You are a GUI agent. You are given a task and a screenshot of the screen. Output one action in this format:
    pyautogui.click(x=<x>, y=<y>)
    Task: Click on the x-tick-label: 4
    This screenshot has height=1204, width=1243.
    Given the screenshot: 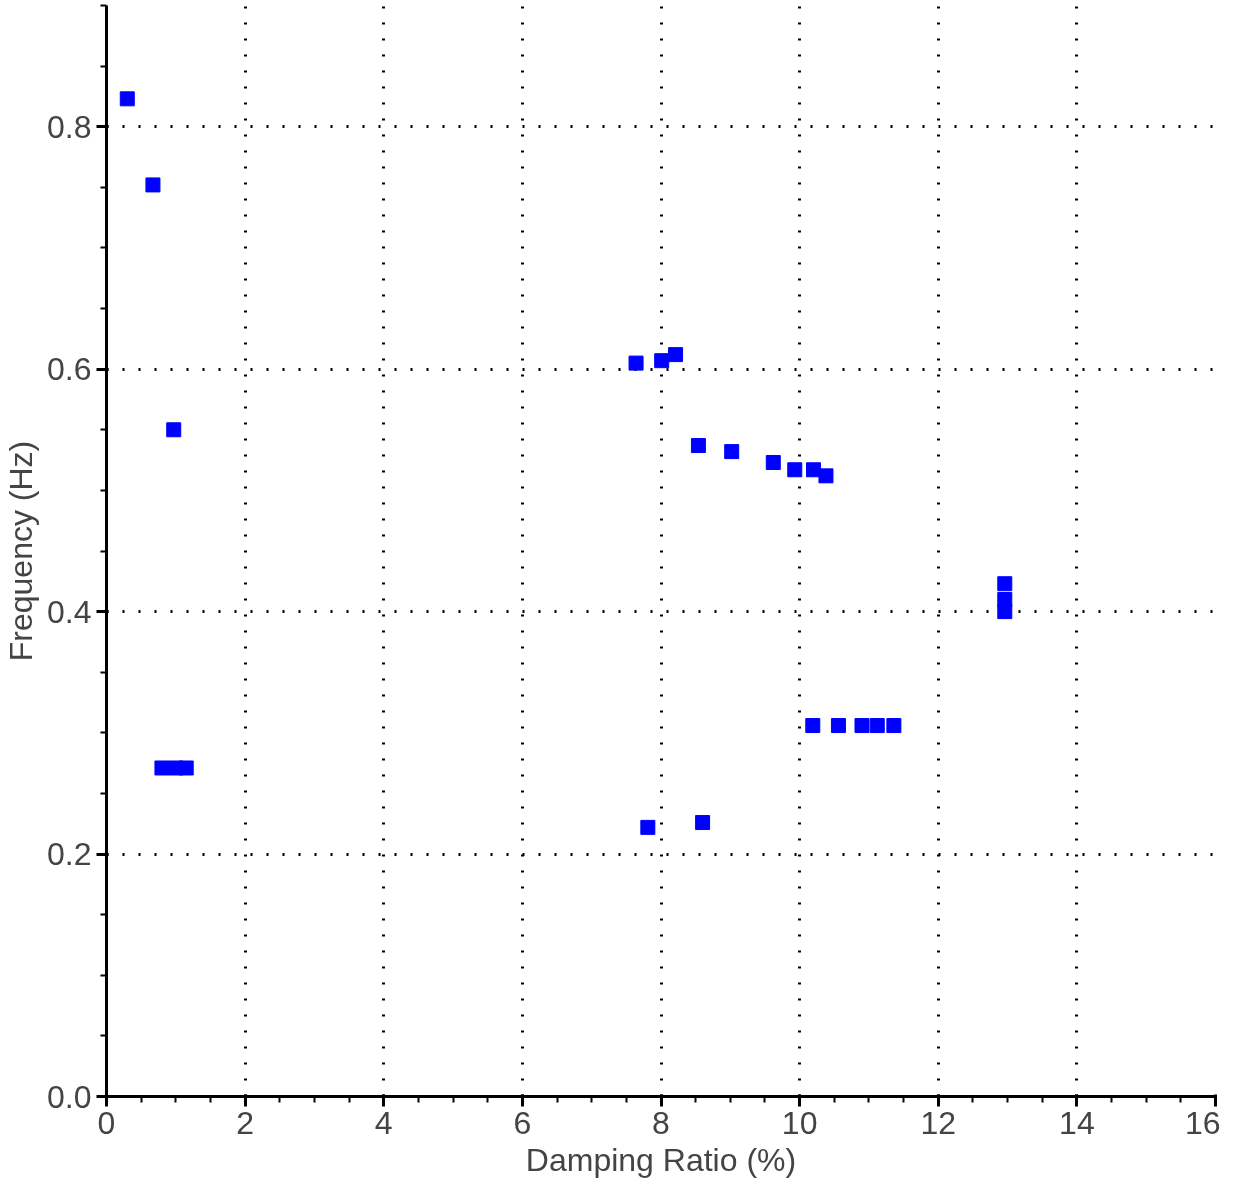 What is the action you would take?
    pyautogui.click(x=383, y=1122)
    